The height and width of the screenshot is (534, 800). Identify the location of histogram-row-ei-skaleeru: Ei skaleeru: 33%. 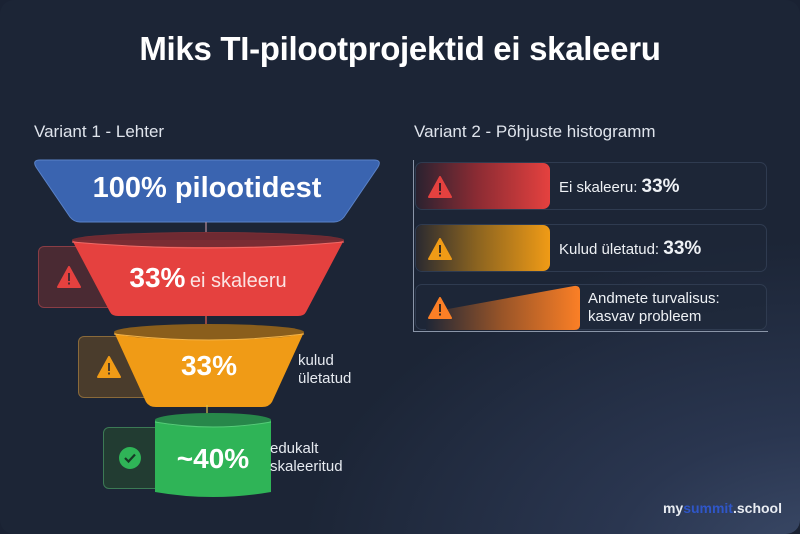
(591, 186).